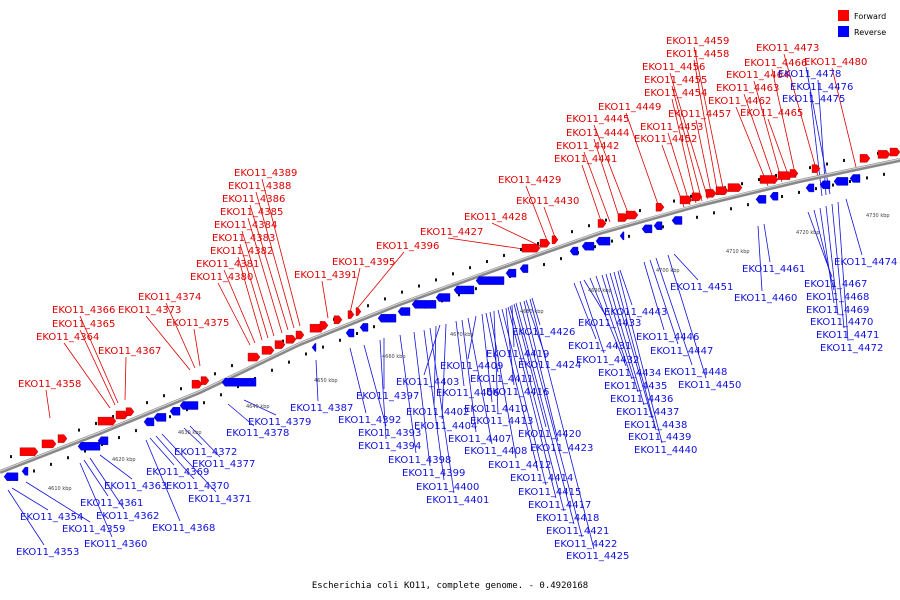 The image size is (900, 600). What do you see at coordinates (629, 107) in the screenshot?
I see `gene-label: EKO11_4449` at bounding box center [629, 107].